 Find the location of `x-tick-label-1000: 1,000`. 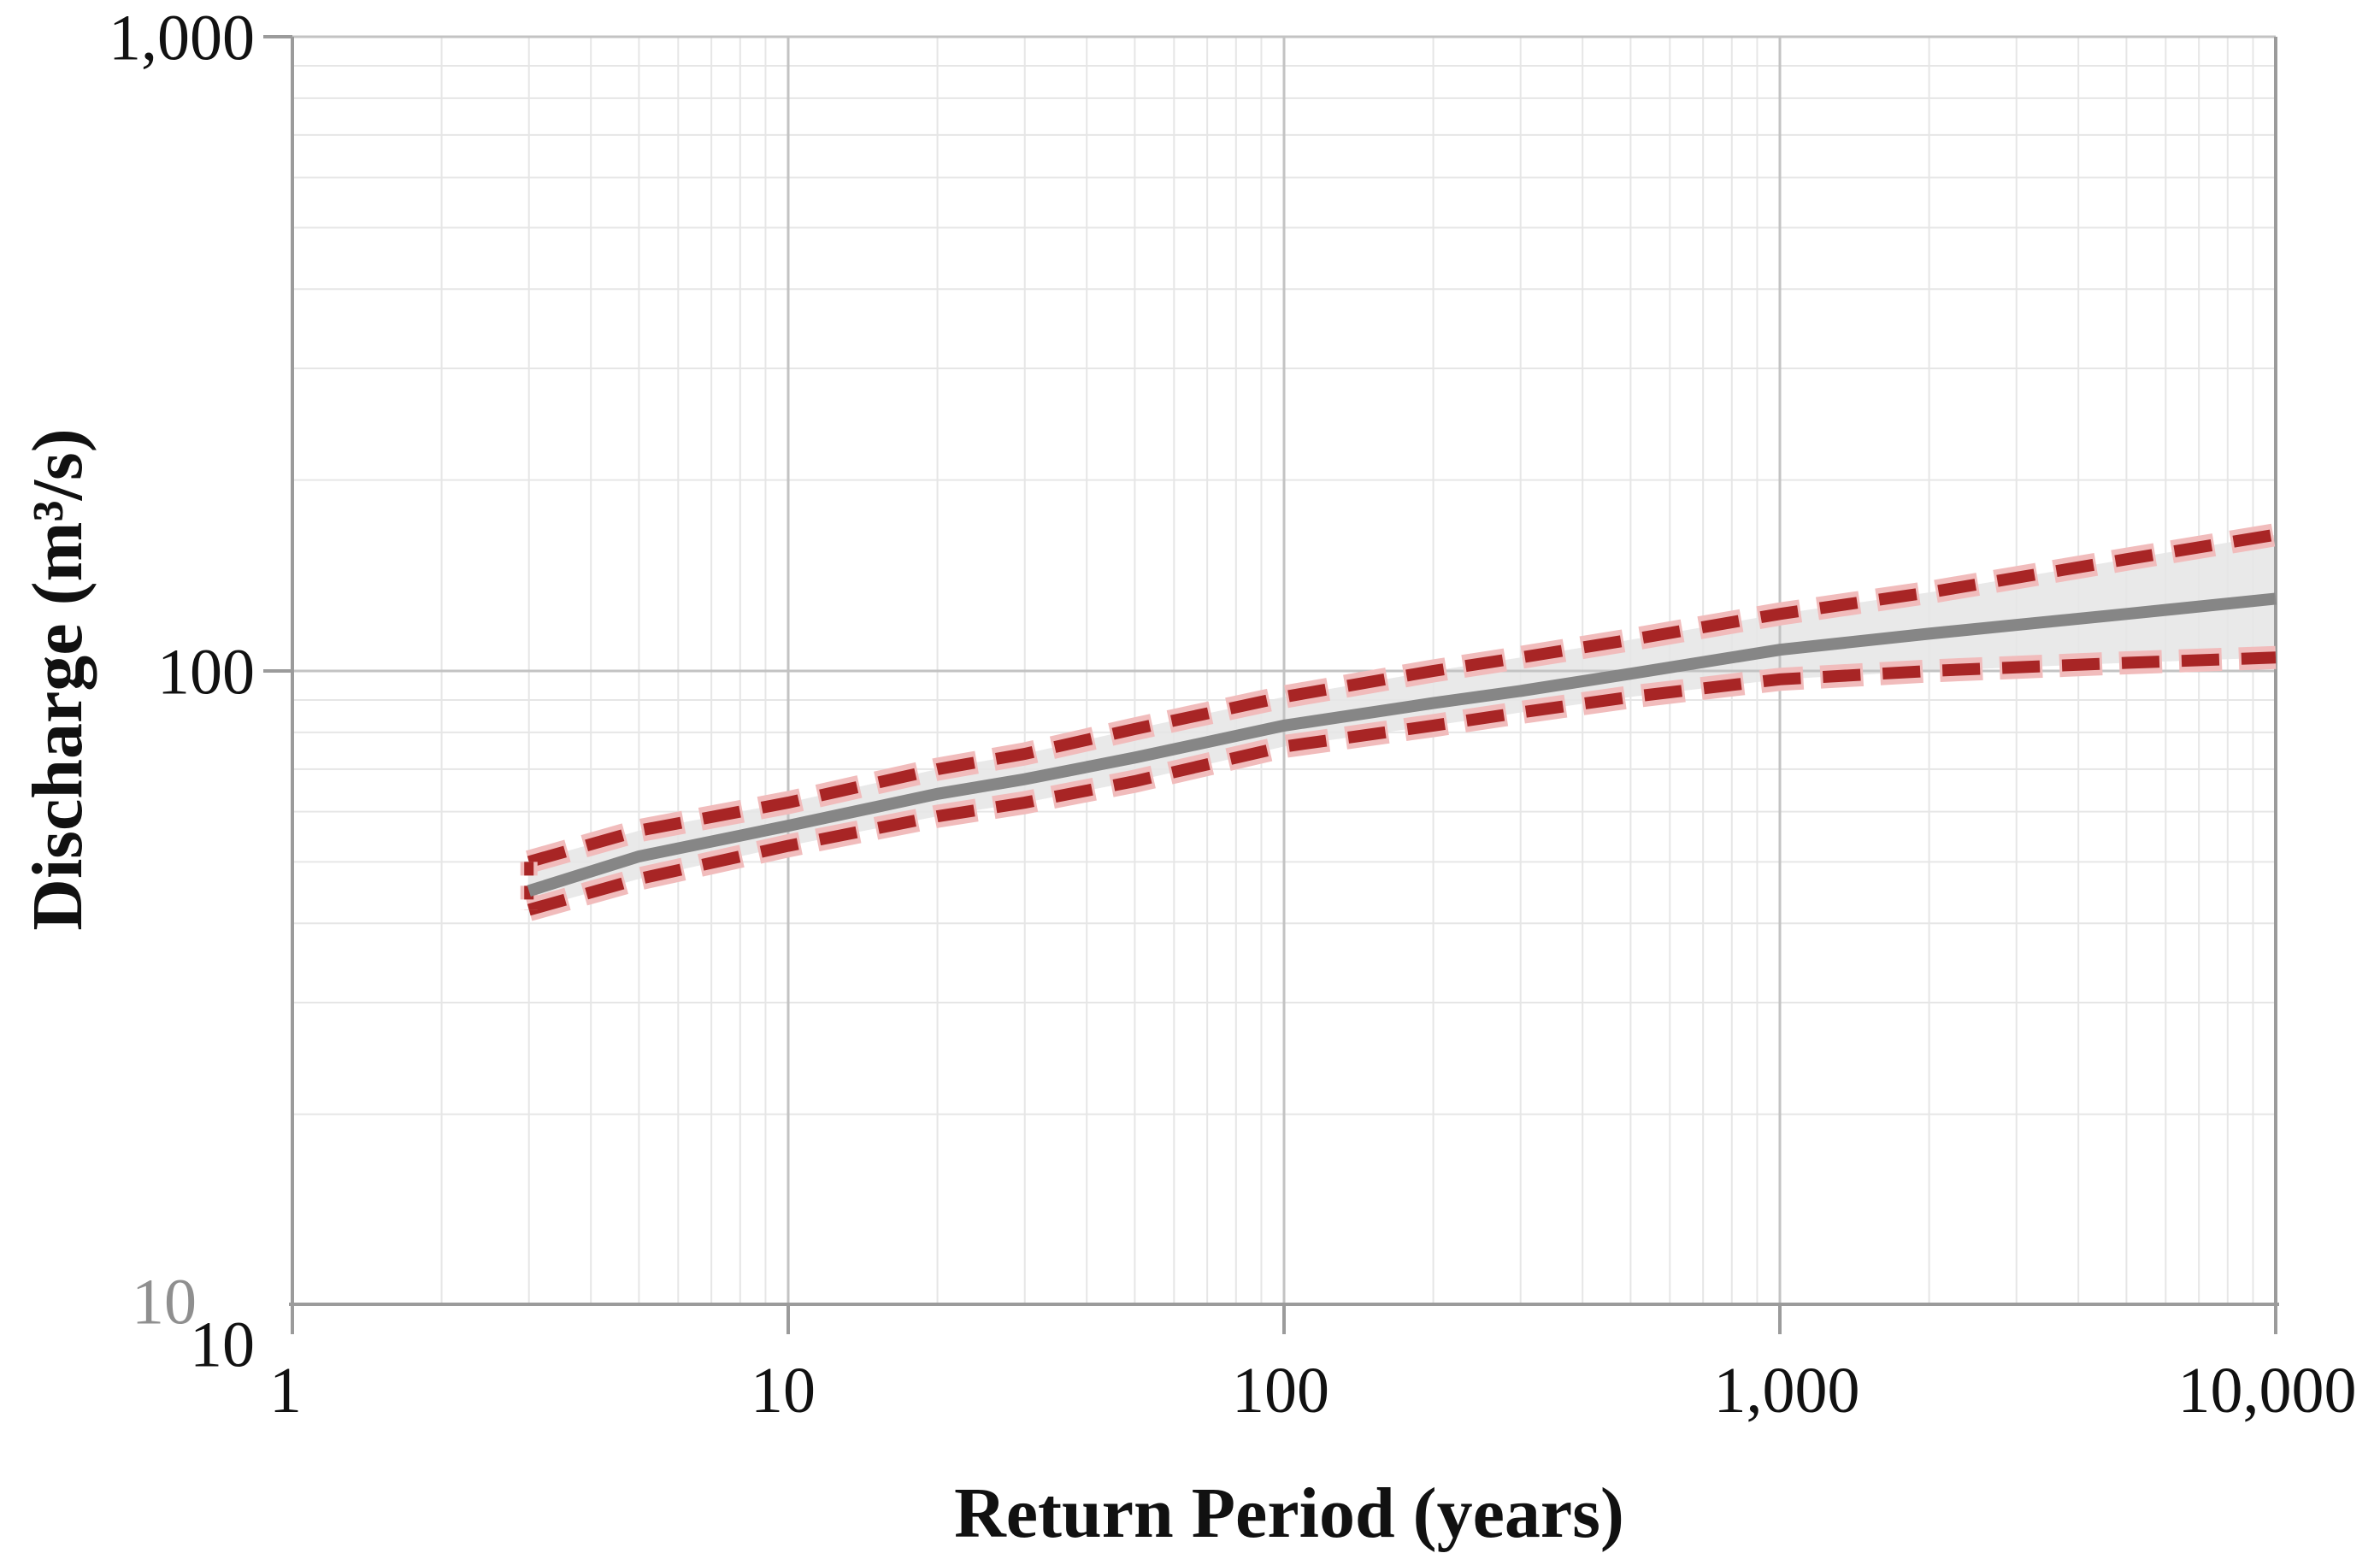

x-tick-label-1000: 1,000 is located at coordinates (1787, 1391).